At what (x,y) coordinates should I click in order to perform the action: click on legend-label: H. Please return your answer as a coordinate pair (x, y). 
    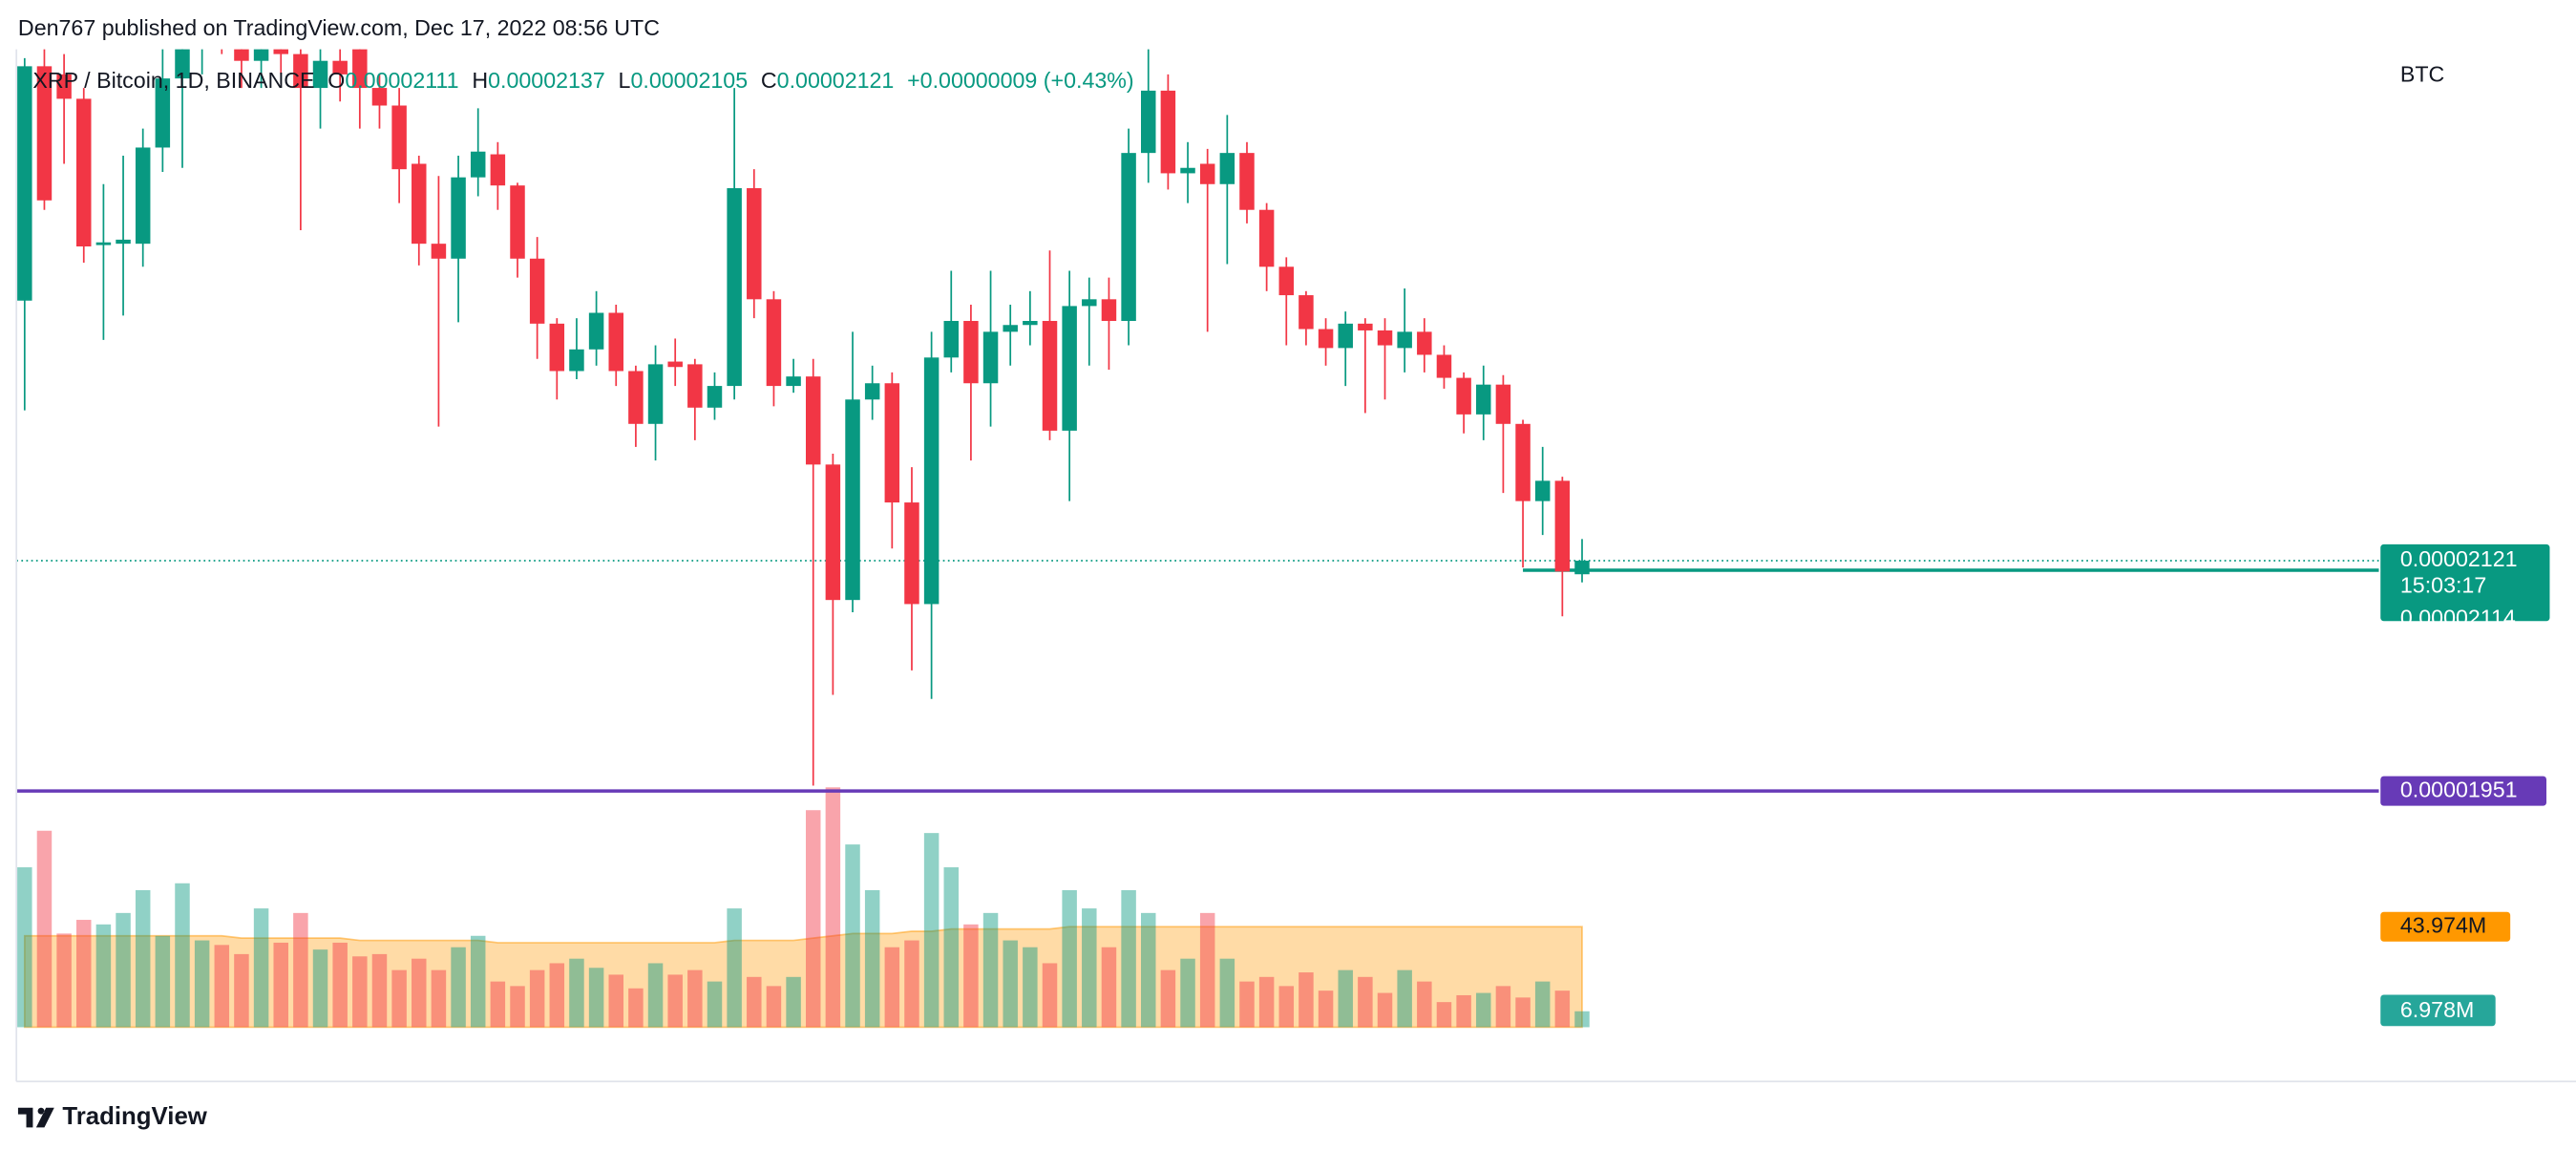
    Looking at the image, I should click on (480, 80).